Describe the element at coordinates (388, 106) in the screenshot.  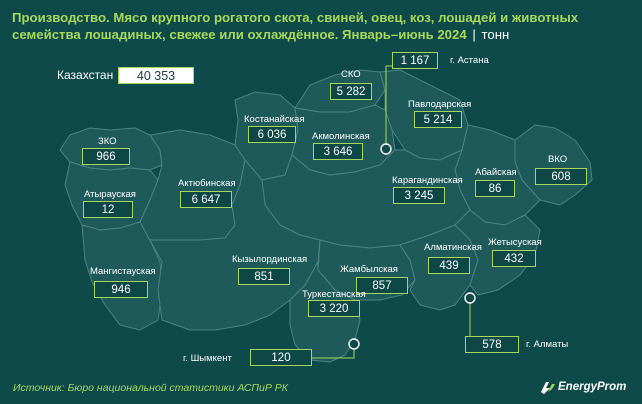
I see `leader-astana` at that location.